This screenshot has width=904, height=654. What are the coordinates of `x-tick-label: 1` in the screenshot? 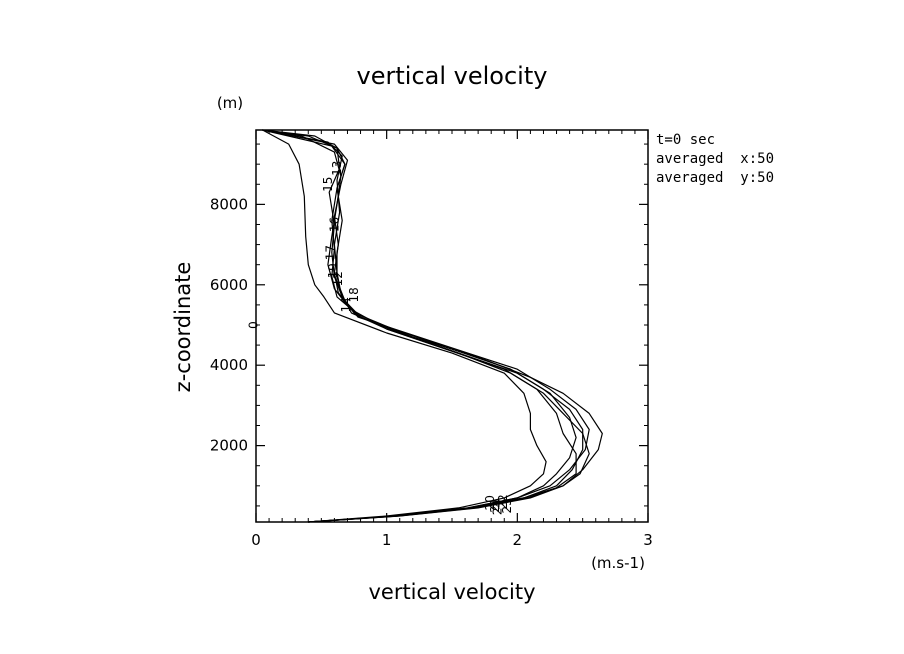 It's located at (387, 540).